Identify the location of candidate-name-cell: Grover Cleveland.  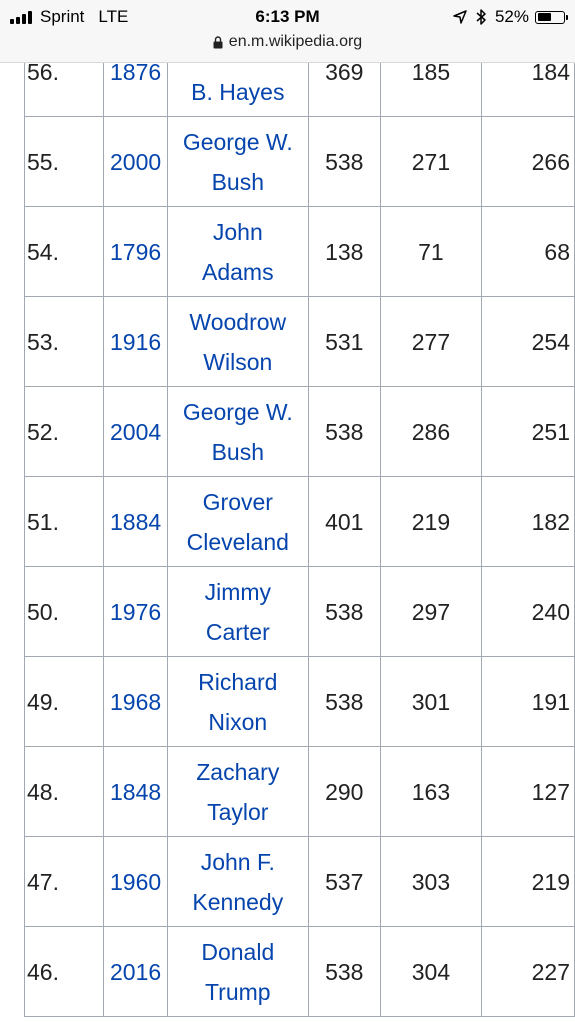
(238, 521).